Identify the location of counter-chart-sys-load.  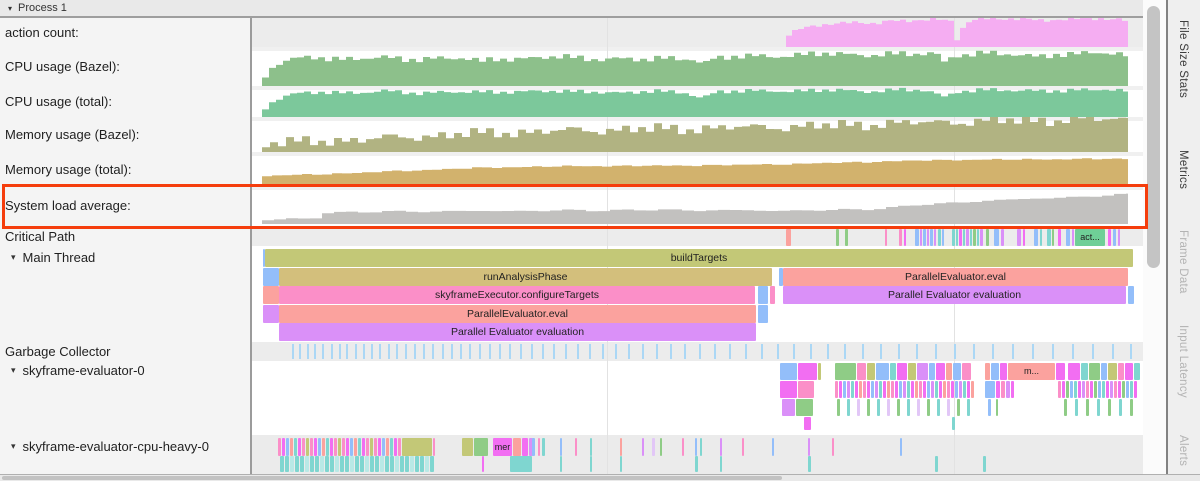
(697, 205).